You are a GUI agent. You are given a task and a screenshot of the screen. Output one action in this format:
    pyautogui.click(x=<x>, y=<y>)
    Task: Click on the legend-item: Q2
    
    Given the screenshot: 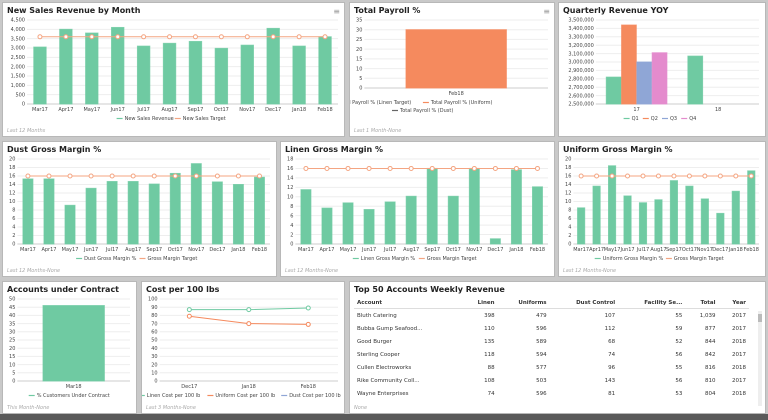 What is the action you would take?
    pyautogui.click(x=654, y=119)
    